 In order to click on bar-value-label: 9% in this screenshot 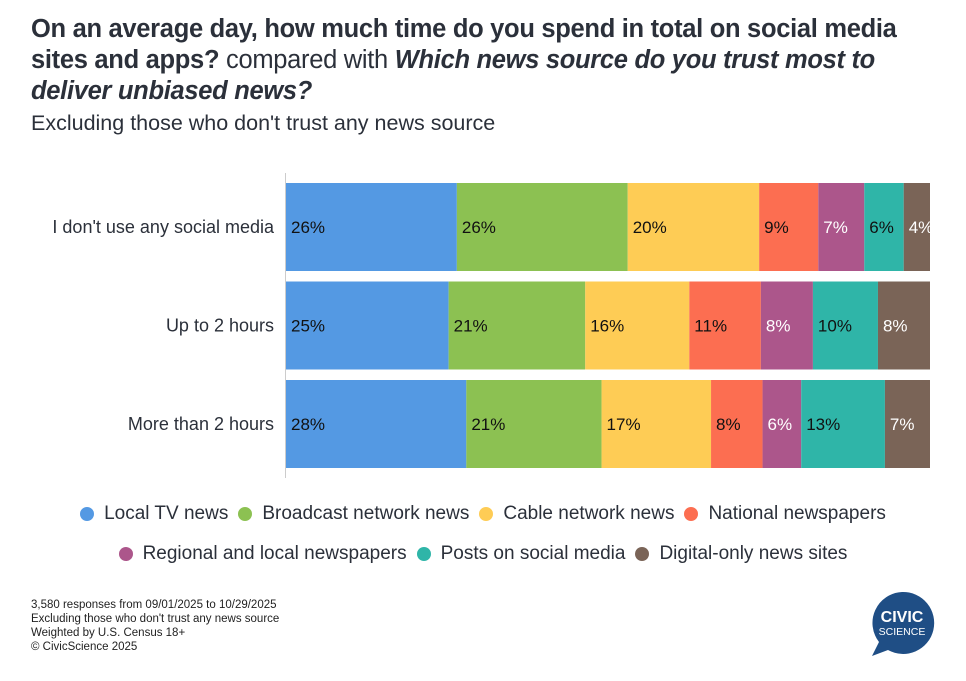, I will do `click(776, 227)`.